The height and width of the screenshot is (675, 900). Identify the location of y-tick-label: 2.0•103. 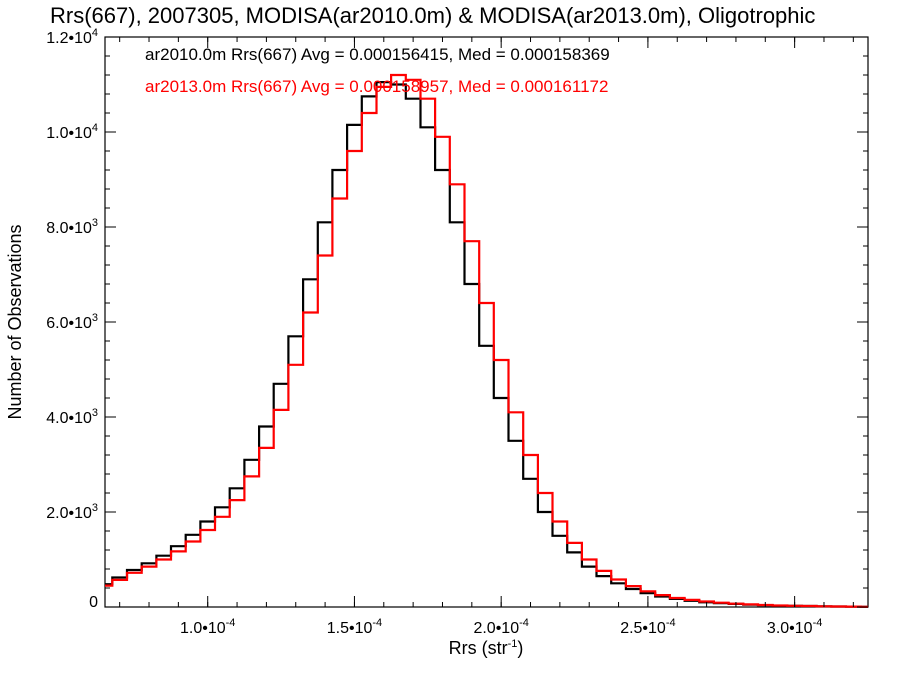
(72, 512).